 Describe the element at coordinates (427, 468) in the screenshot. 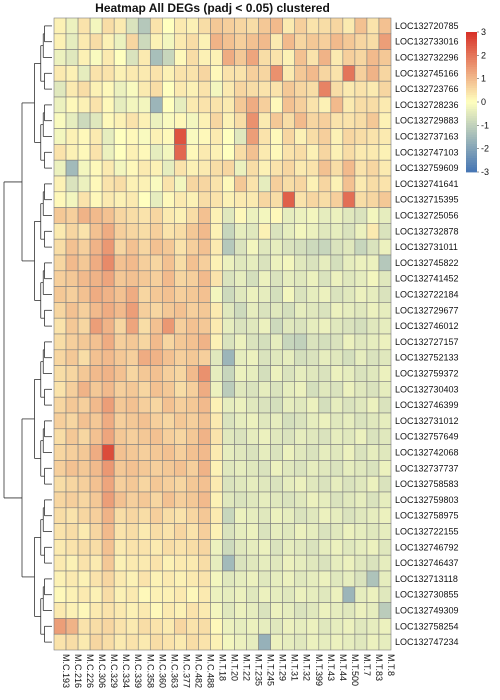

I see `row-label: LOC132737737` at that location.